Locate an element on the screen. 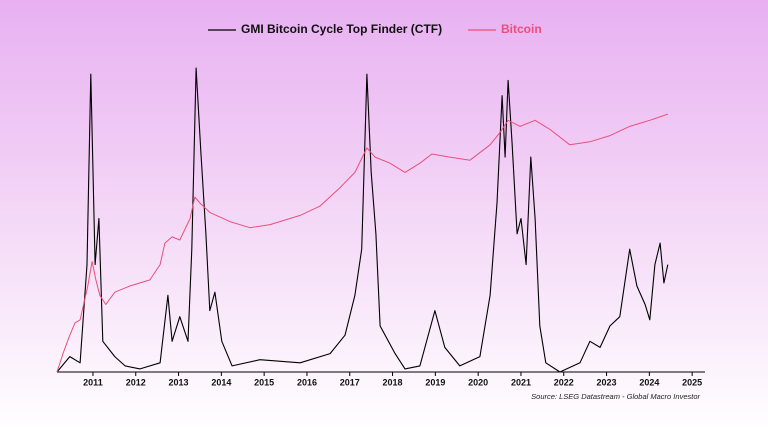  x-tick-label: 2012 is located at coordinates (136, 382).